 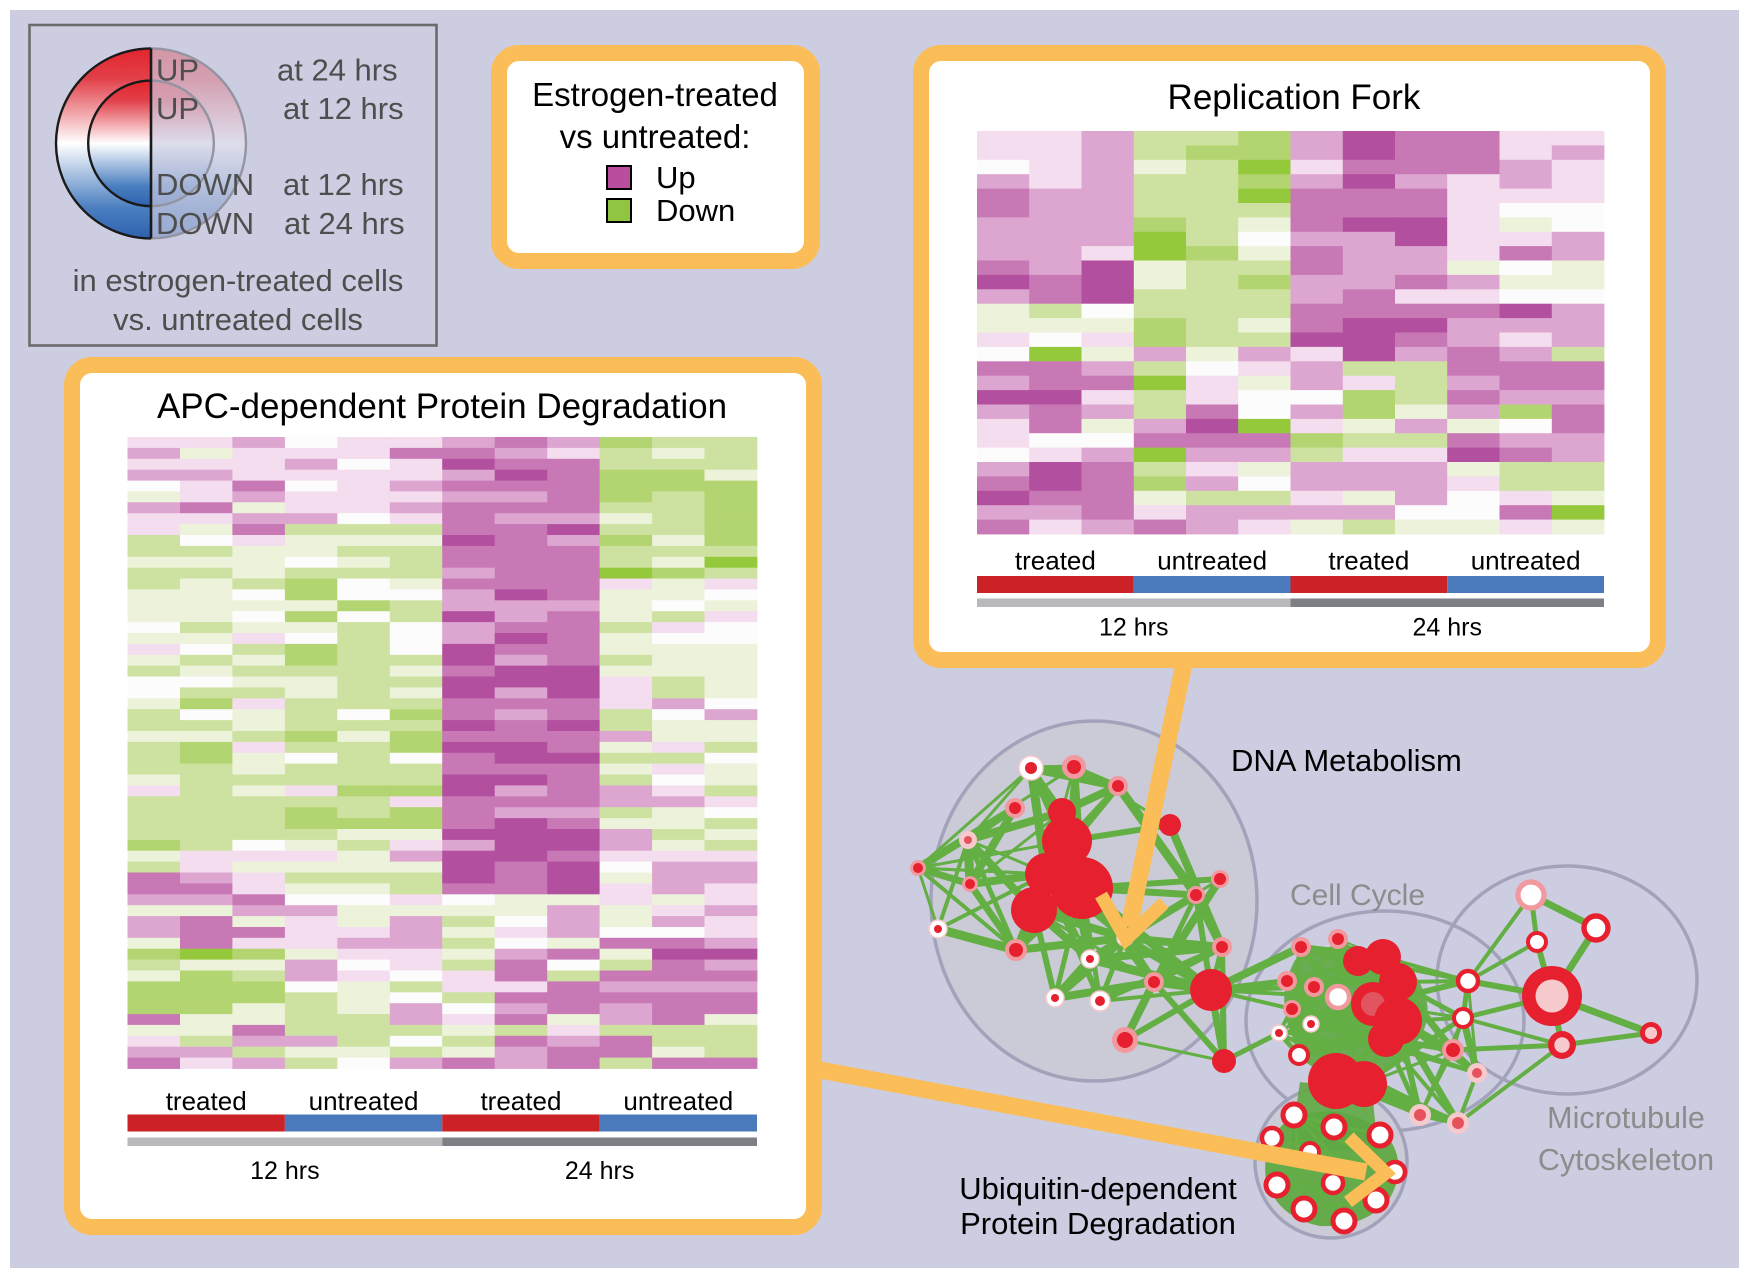 What do you see at coordinates (442, 406) in the screenshot?
I see `svg-text:APC-dependent Protein Degradat: APC-dependent Protein Degradation` at bounding box center [442, 406].